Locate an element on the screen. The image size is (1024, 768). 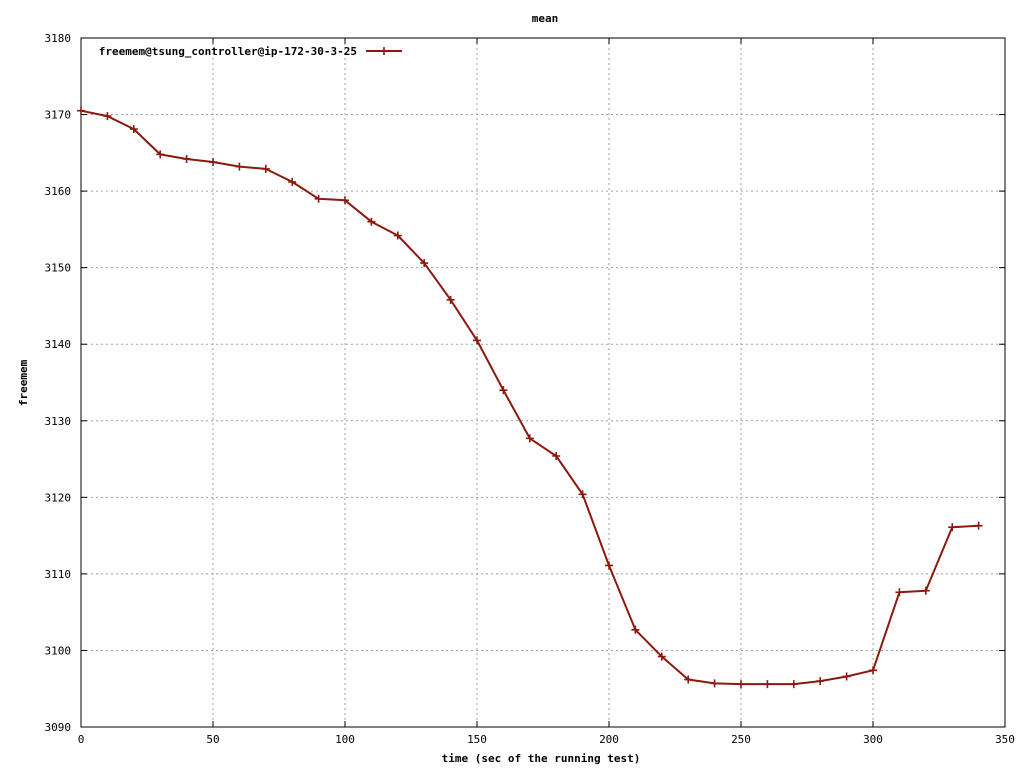
y-axis-label: freemem is located at coordinates (23, 382).